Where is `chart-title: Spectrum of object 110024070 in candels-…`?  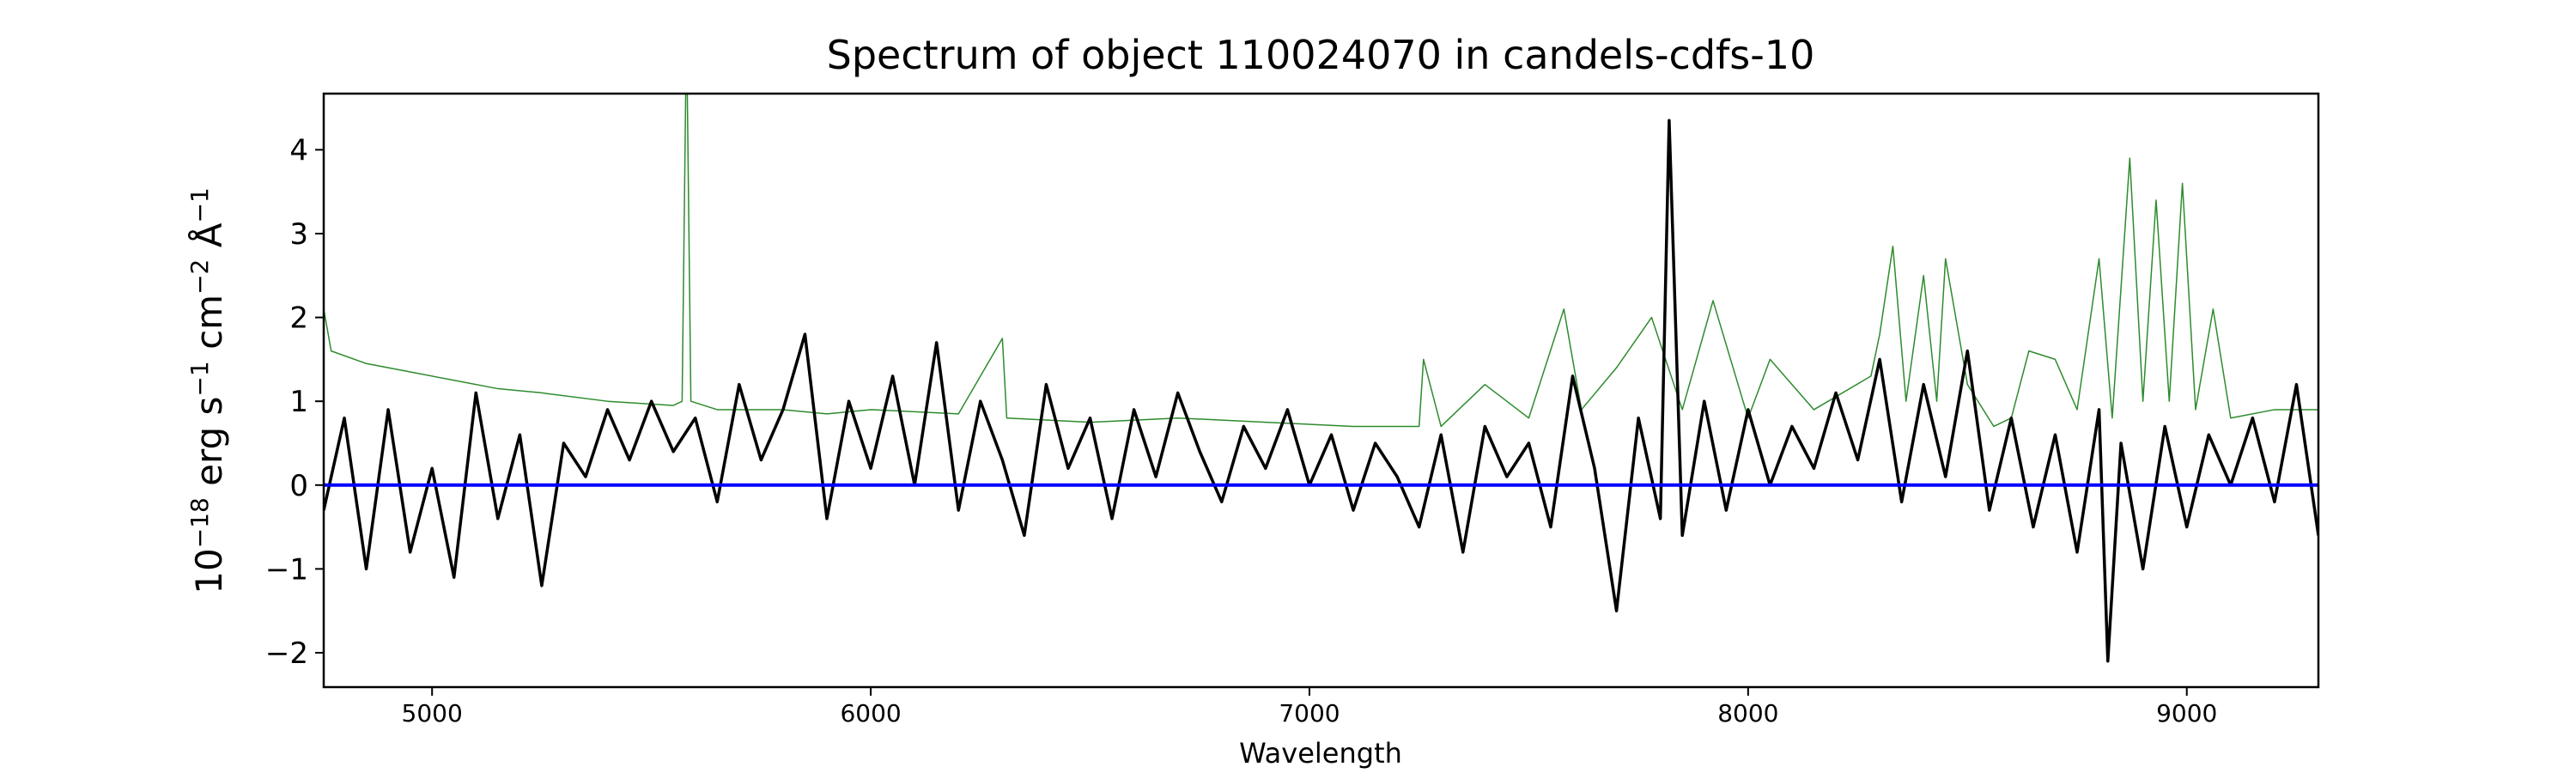
chart-title: Spectrum of object 110024070 in candels-… is located at coordinates (1321, 55).